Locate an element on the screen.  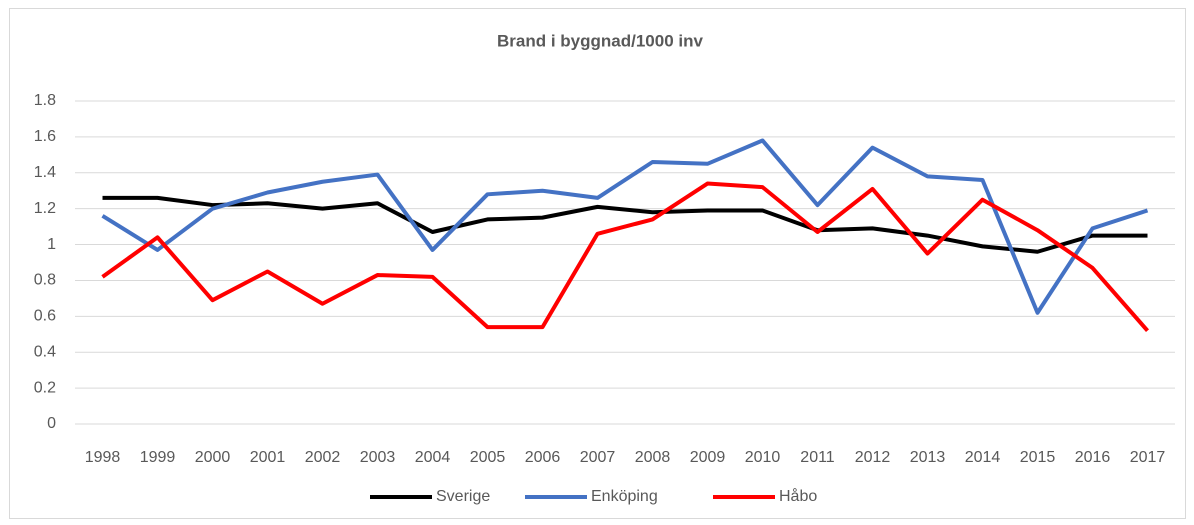
x-tick-label: 2011 is located at coordinates (817, 457).